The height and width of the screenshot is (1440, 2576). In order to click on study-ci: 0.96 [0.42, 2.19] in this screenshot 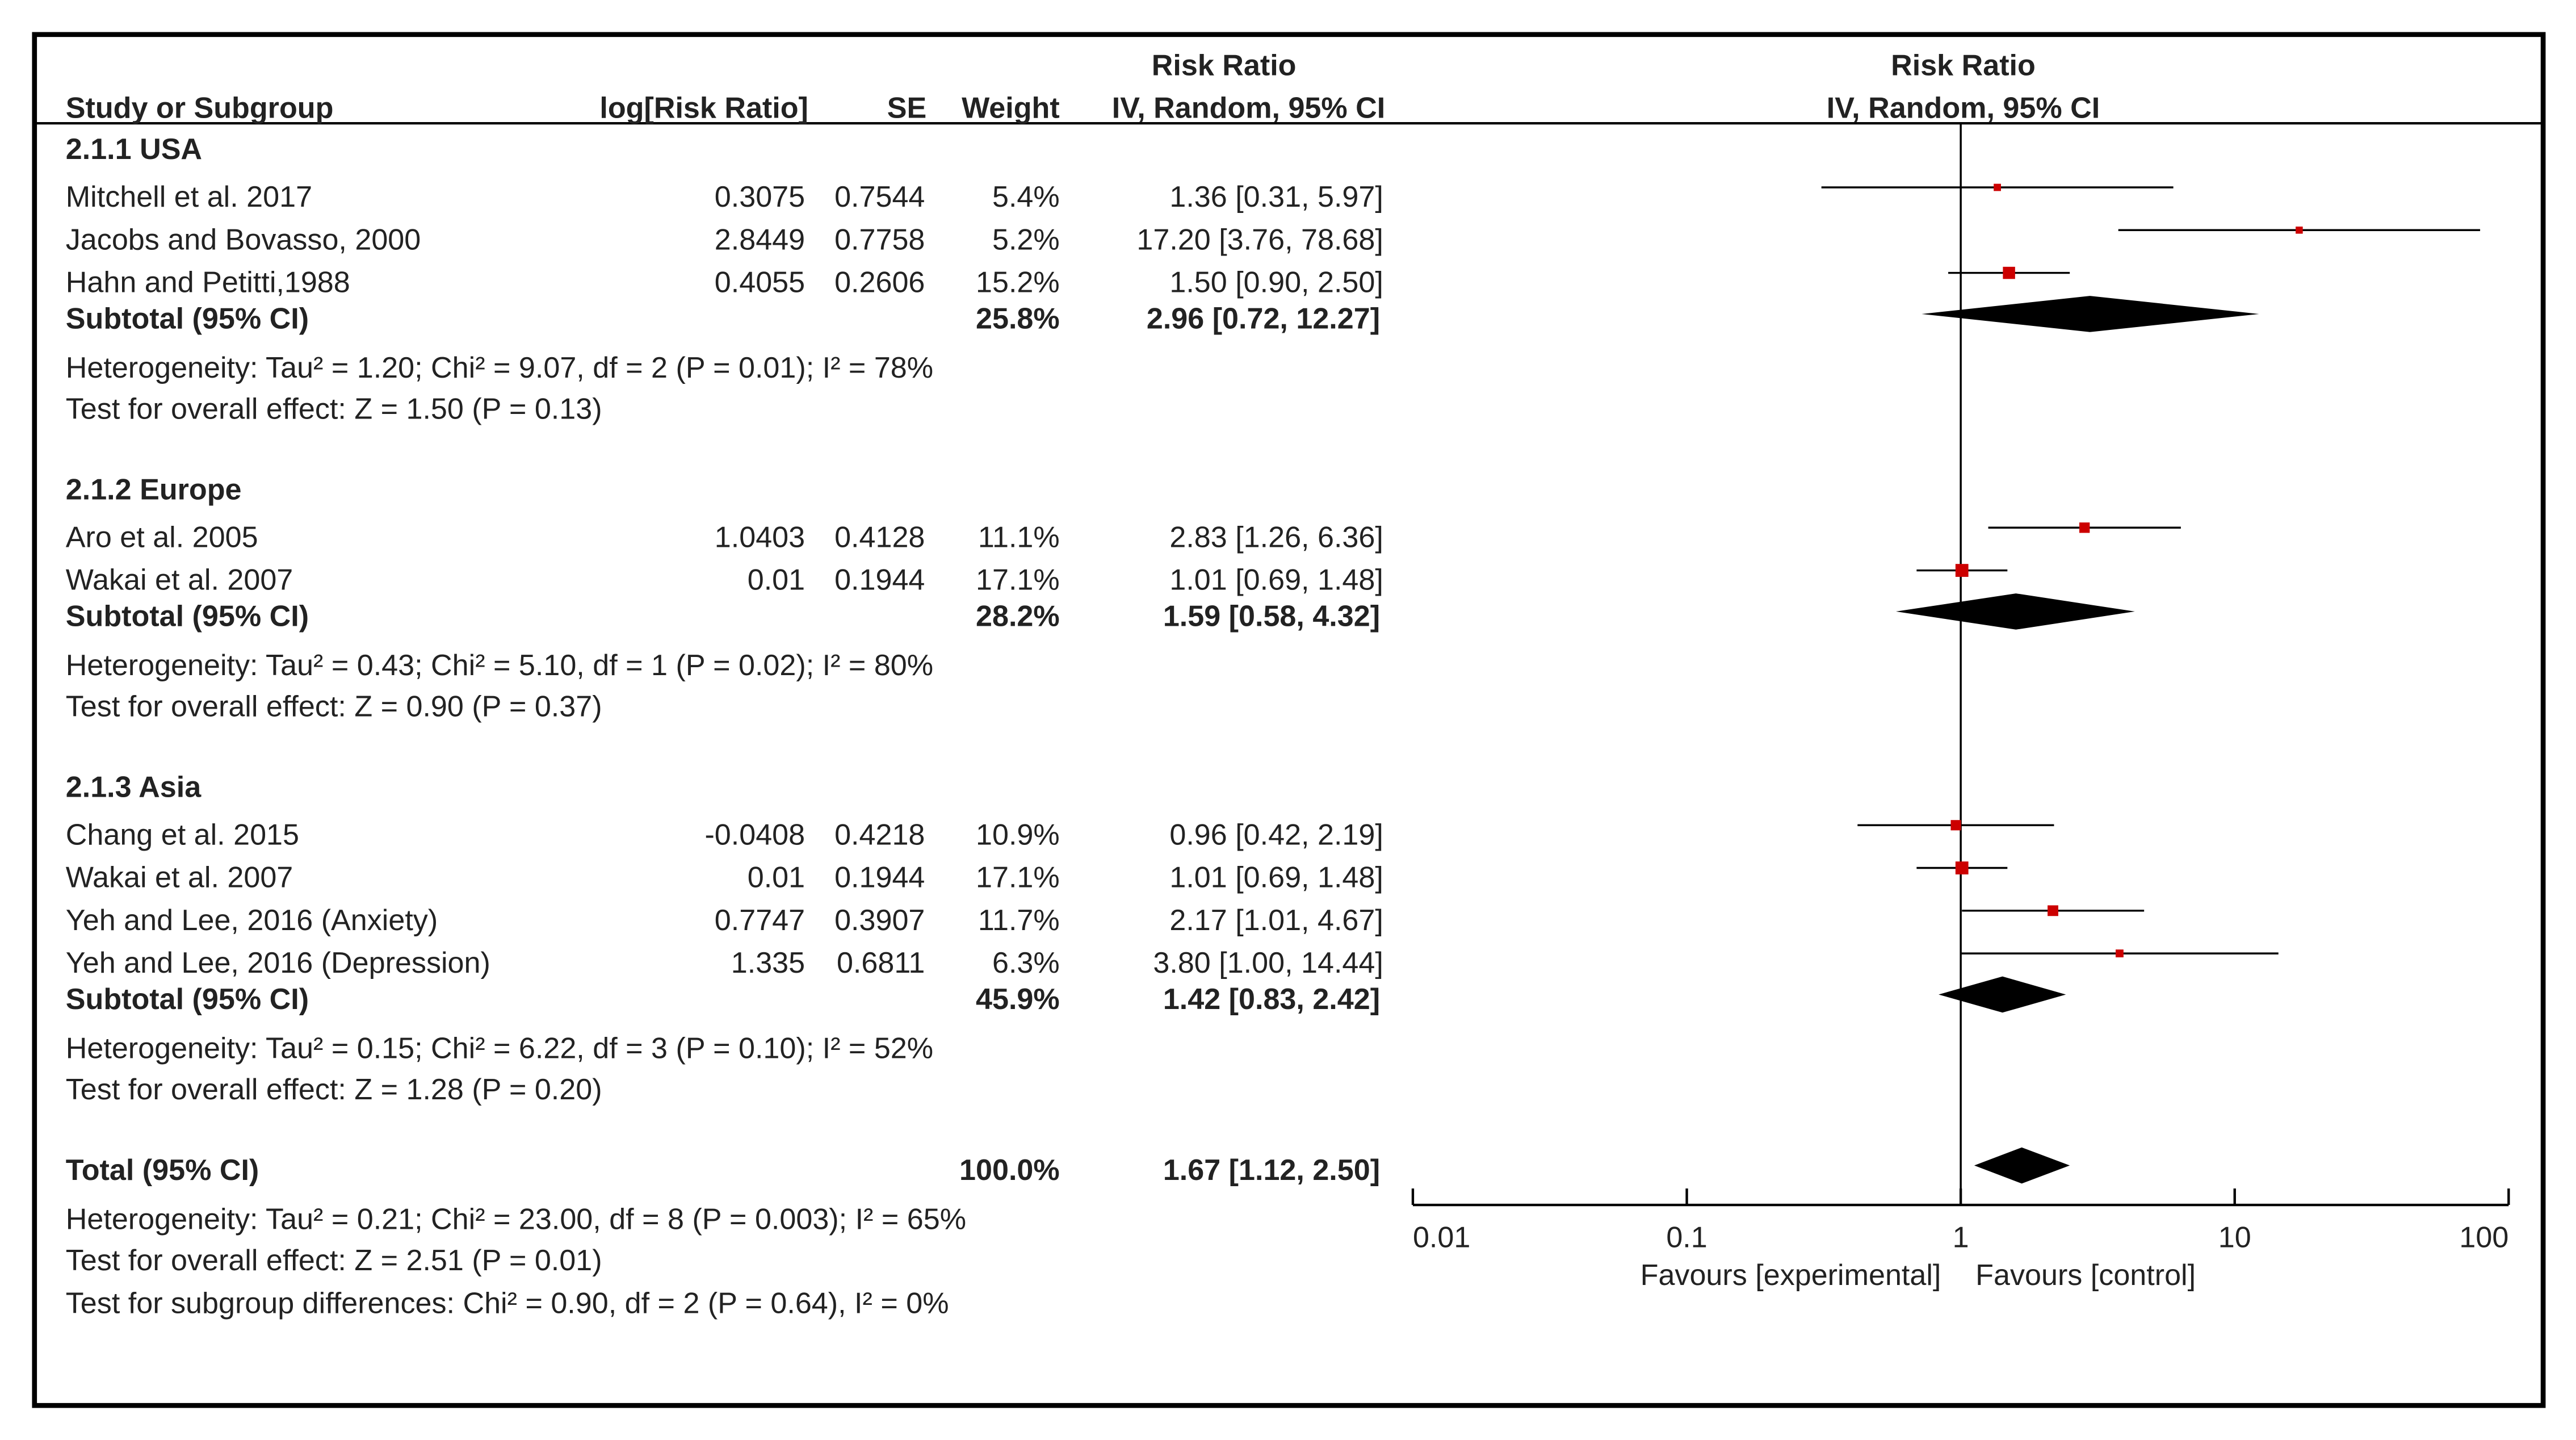, I will do `click(1276, 834)`.